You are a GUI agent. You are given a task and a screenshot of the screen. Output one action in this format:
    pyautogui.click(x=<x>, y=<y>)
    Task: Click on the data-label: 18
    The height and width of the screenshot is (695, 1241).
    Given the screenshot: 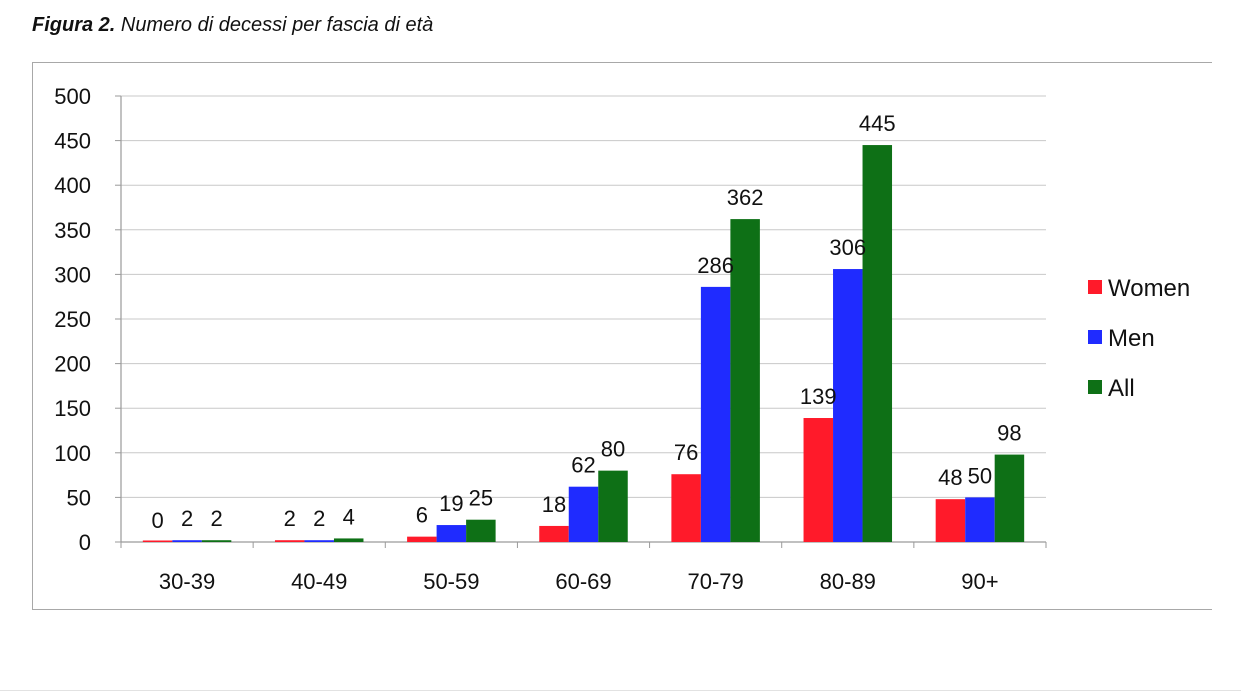 What is the action you would take?
    pyautogui.click(x=554, y=504)
    